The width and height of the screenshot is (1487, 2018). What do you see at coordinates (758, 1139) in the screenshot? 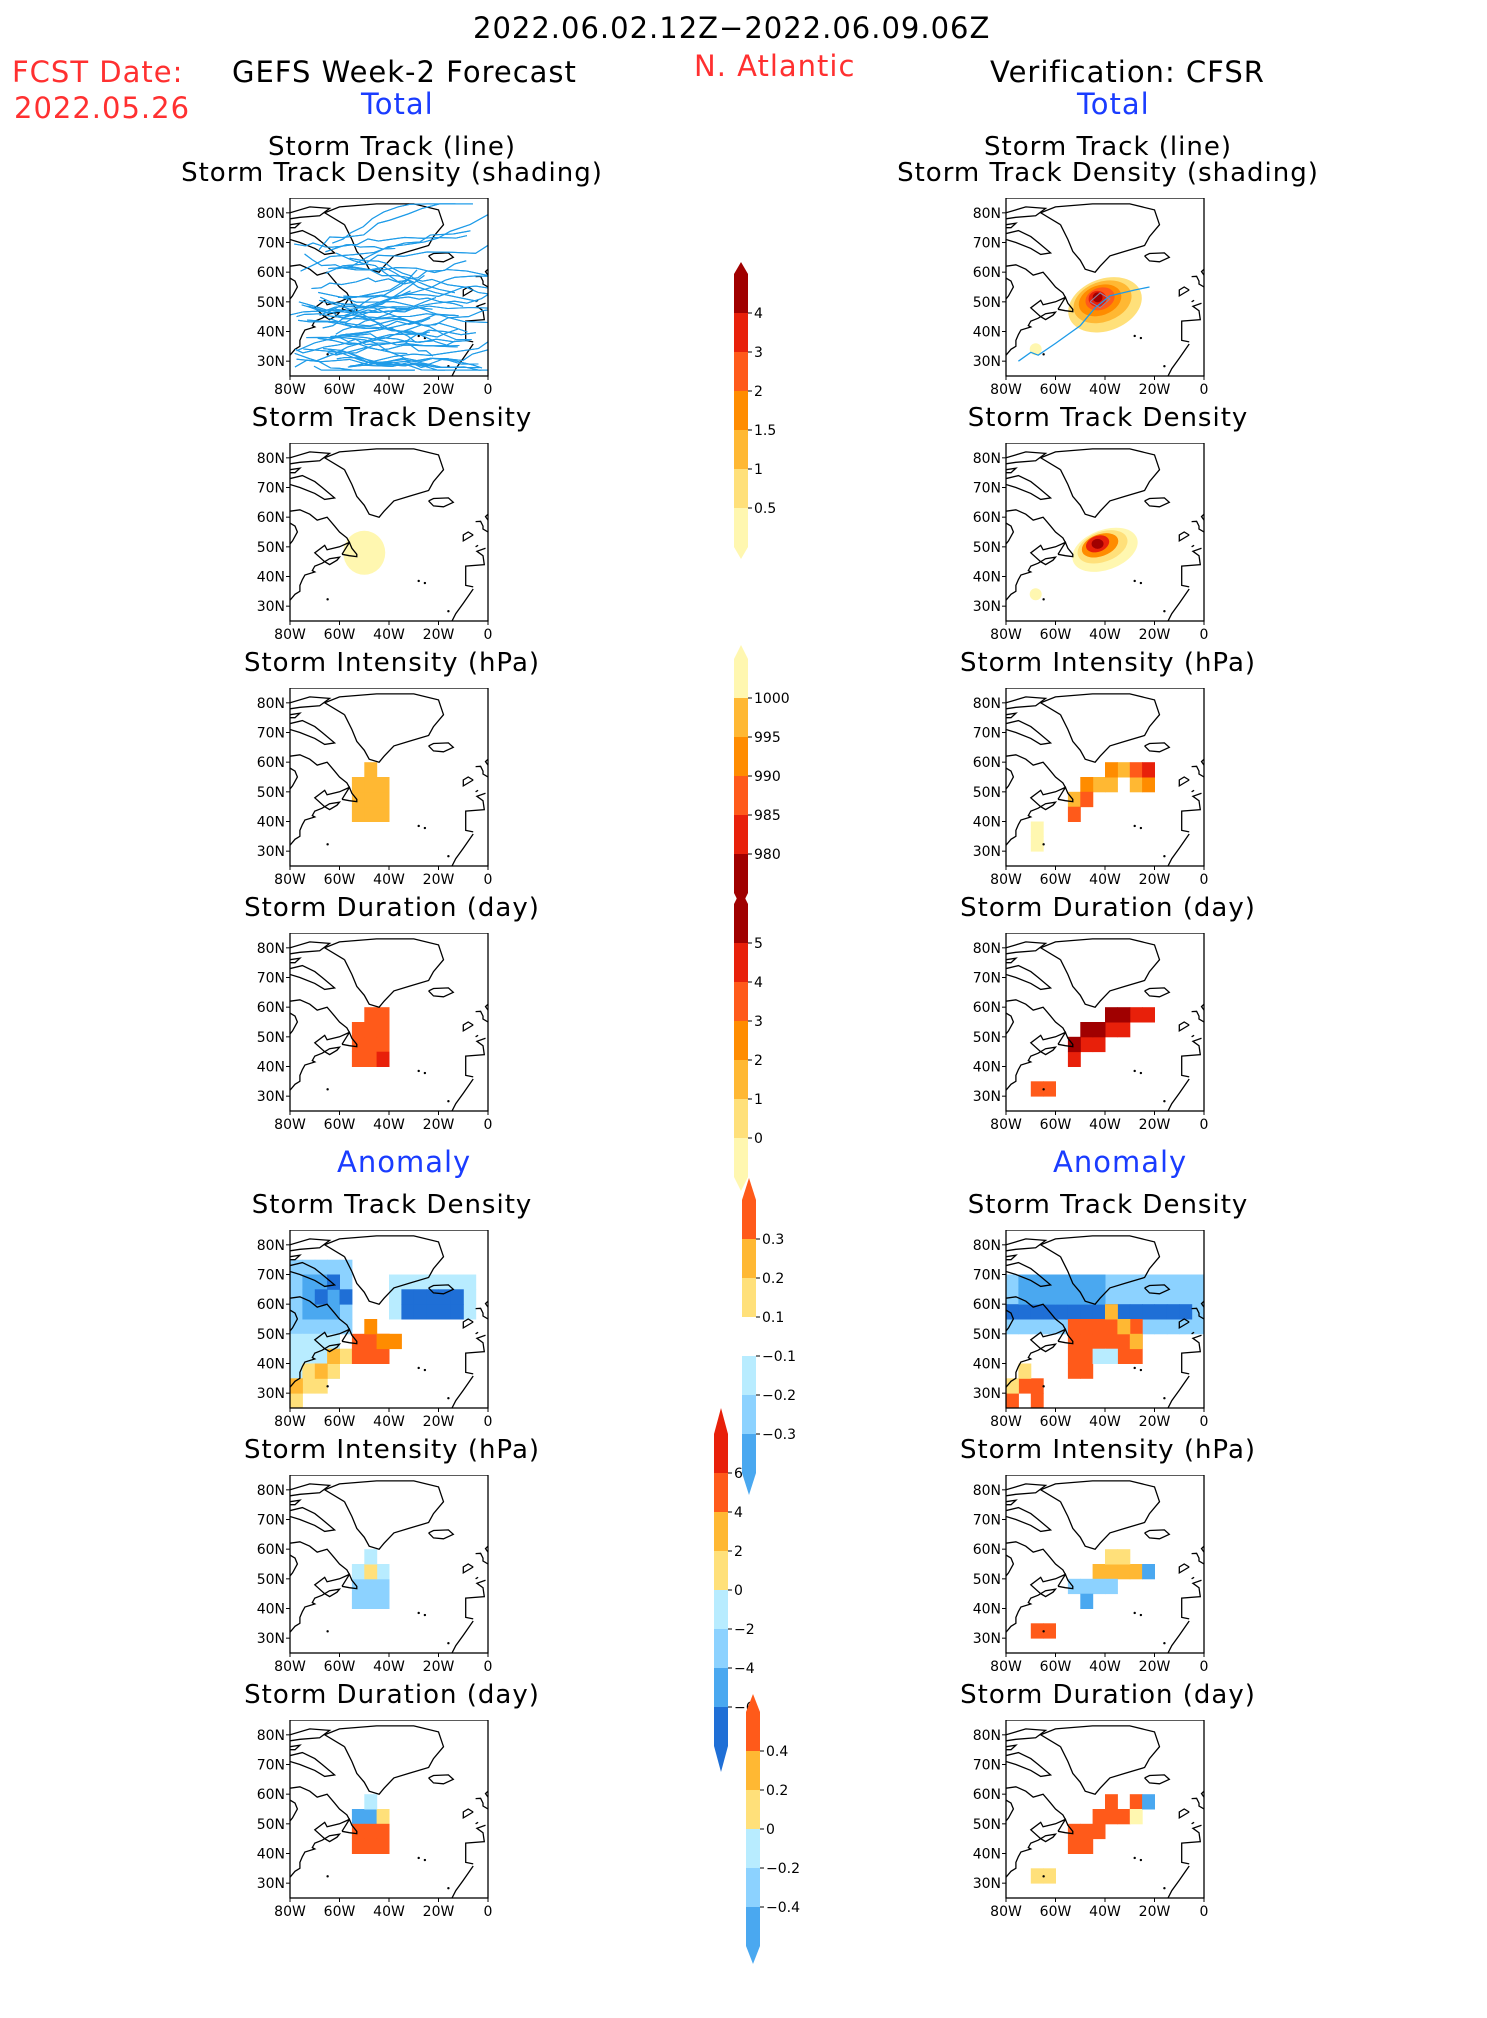
I see `colorbar-label: 0` at bounding box center [758, 1139].